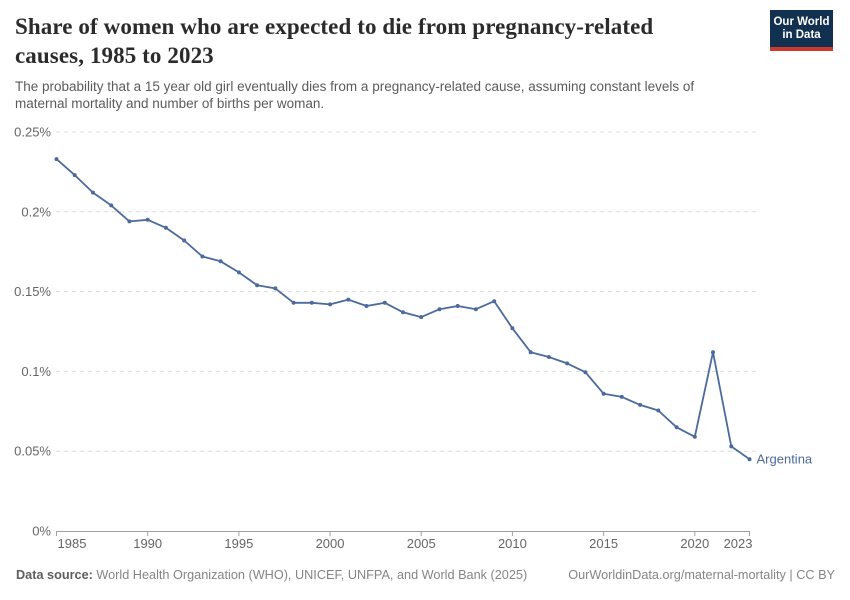 The height and width of the screenshot is (600, 850). What do you see at coordinates (330, 543) in the screenshot?
I see `x-axis-tick-label: 2000` at bounding box center [330, 543].